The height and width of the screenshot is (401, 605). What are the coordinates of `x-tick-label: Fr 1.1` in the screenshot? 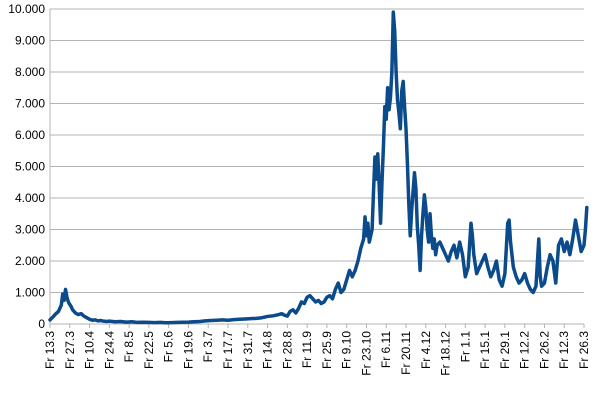 It's located at (465, 347).